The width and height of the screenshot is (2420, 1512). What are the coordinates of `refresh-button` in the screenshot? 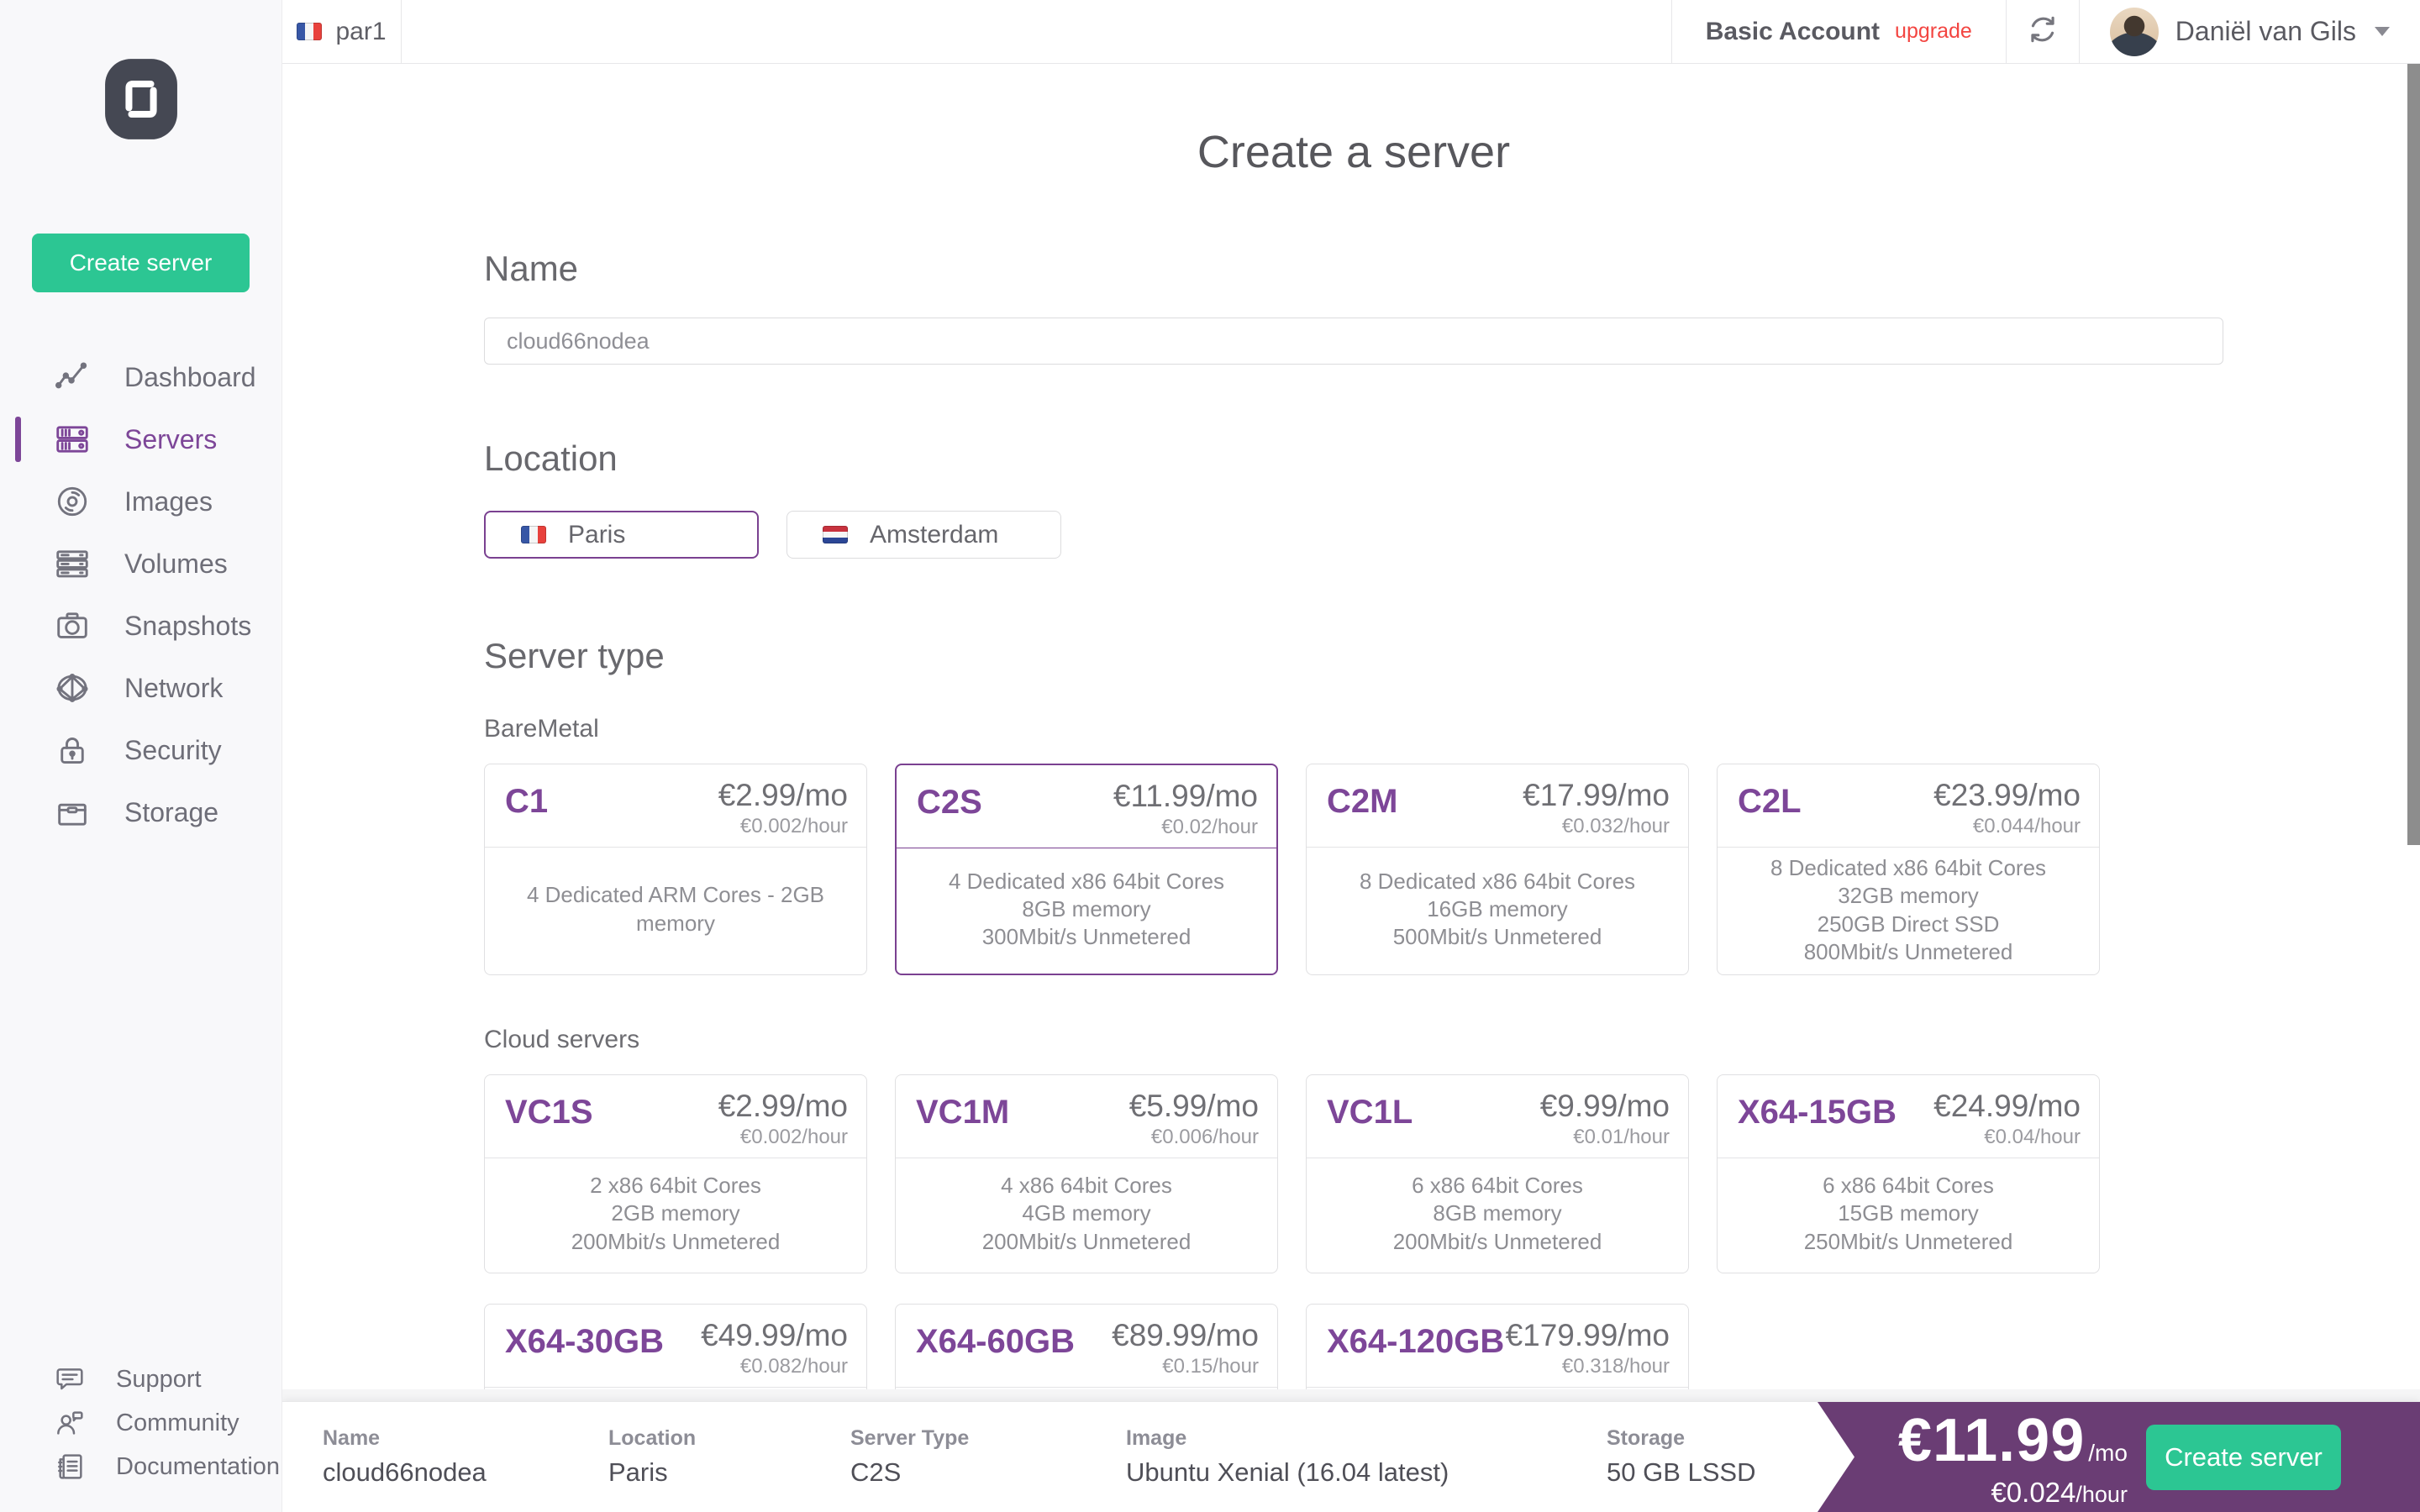 It's located at (2043, 31).